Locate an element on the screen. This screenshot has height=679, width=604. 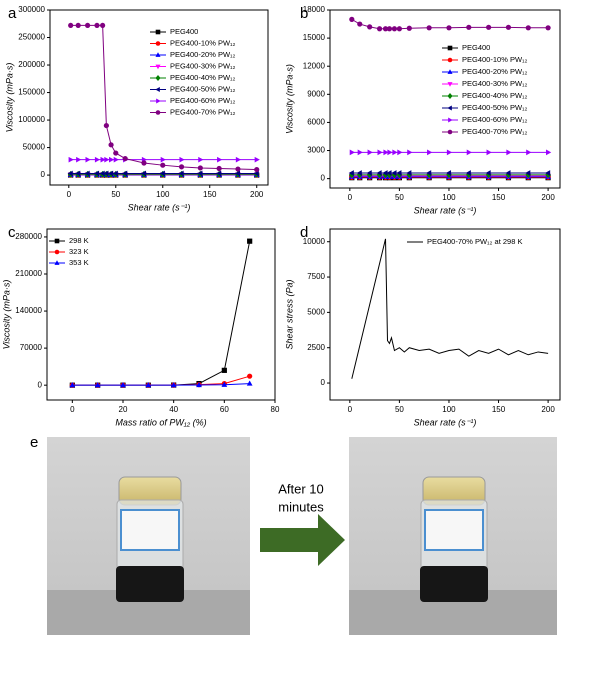
y-tick-label: 300000 is located at coordinates (31, 9).